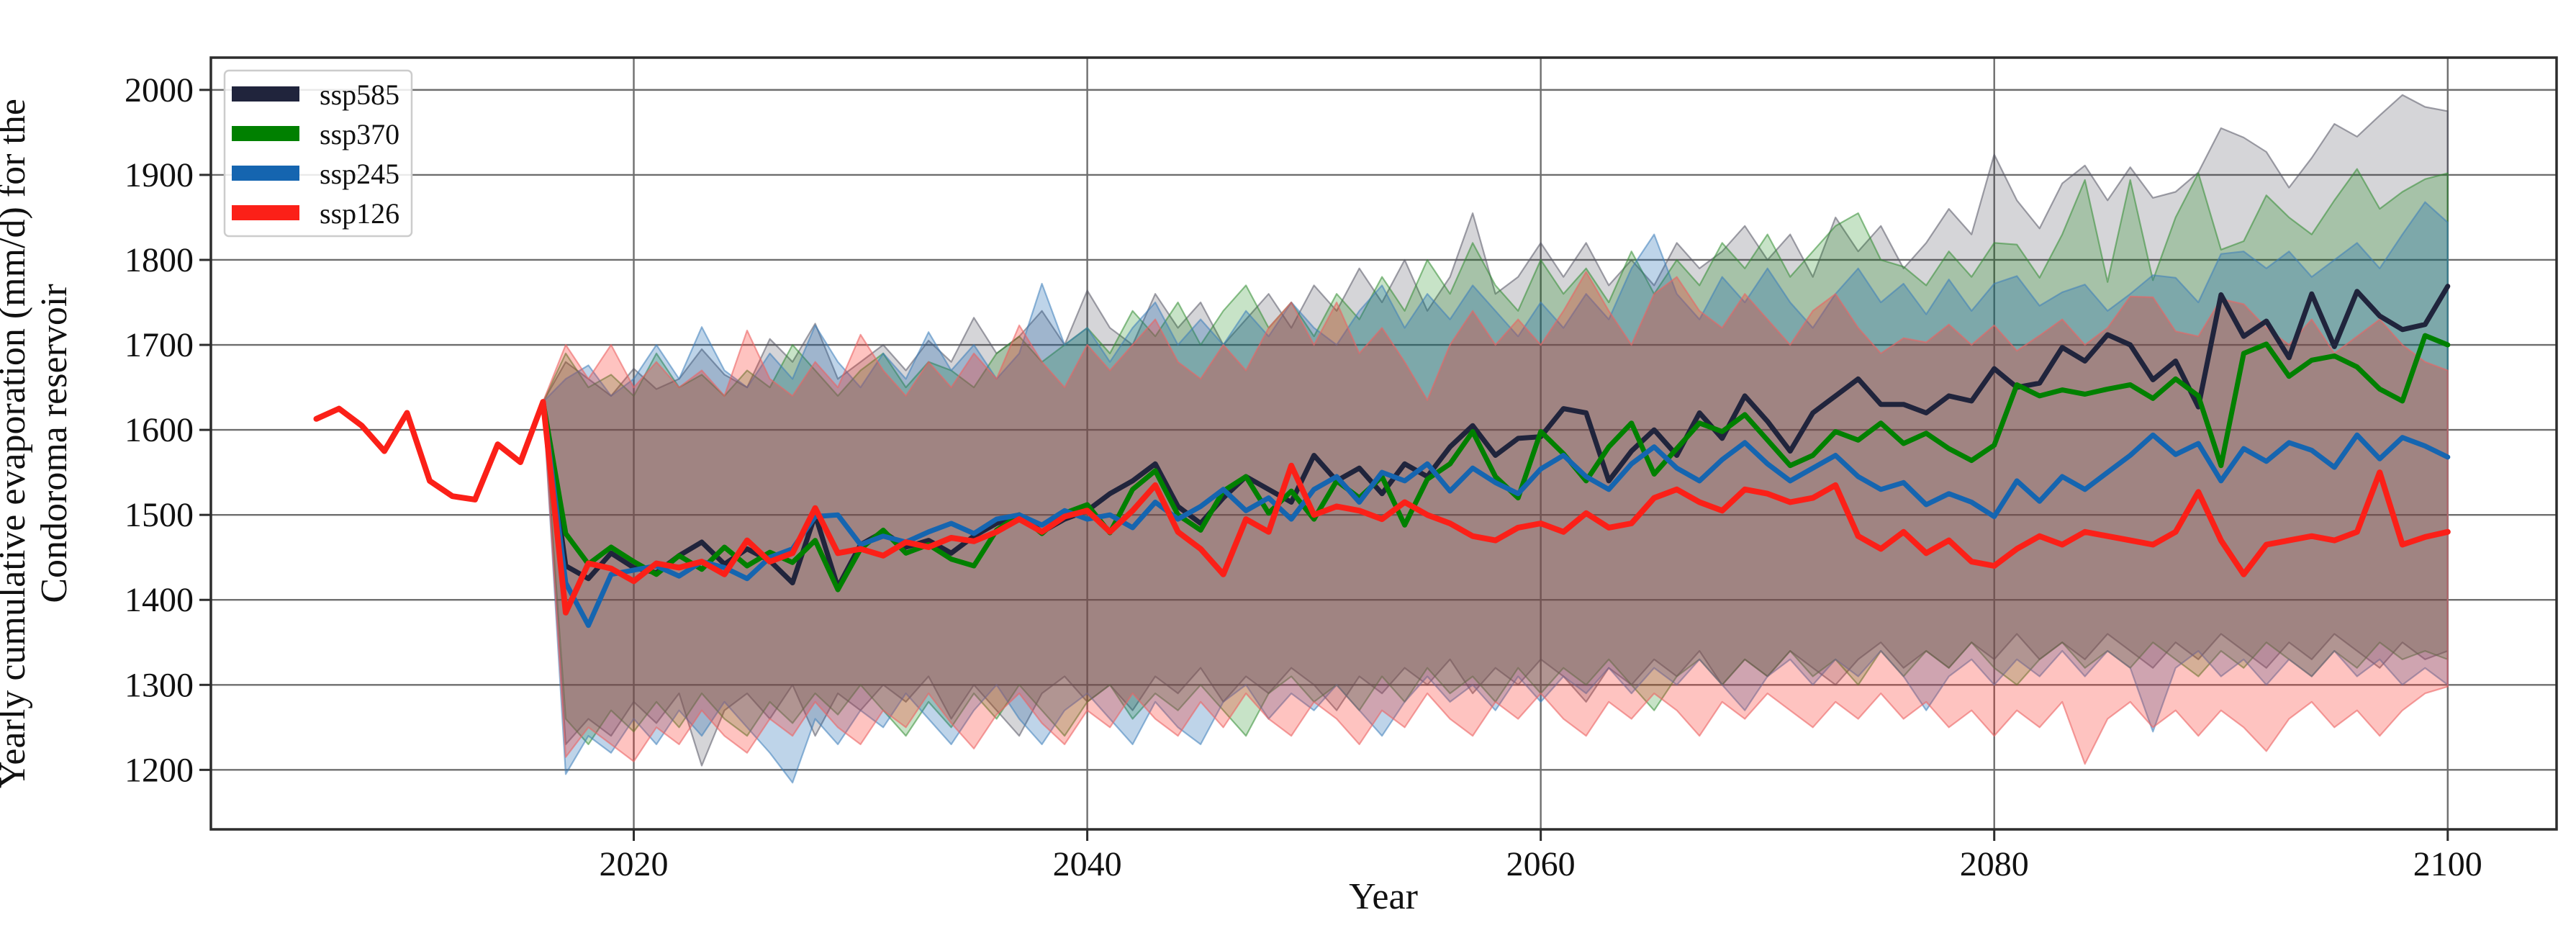 The image size is (2576, 946). I want to click on y-tick-label-1300: 1300, so click(159, 685).